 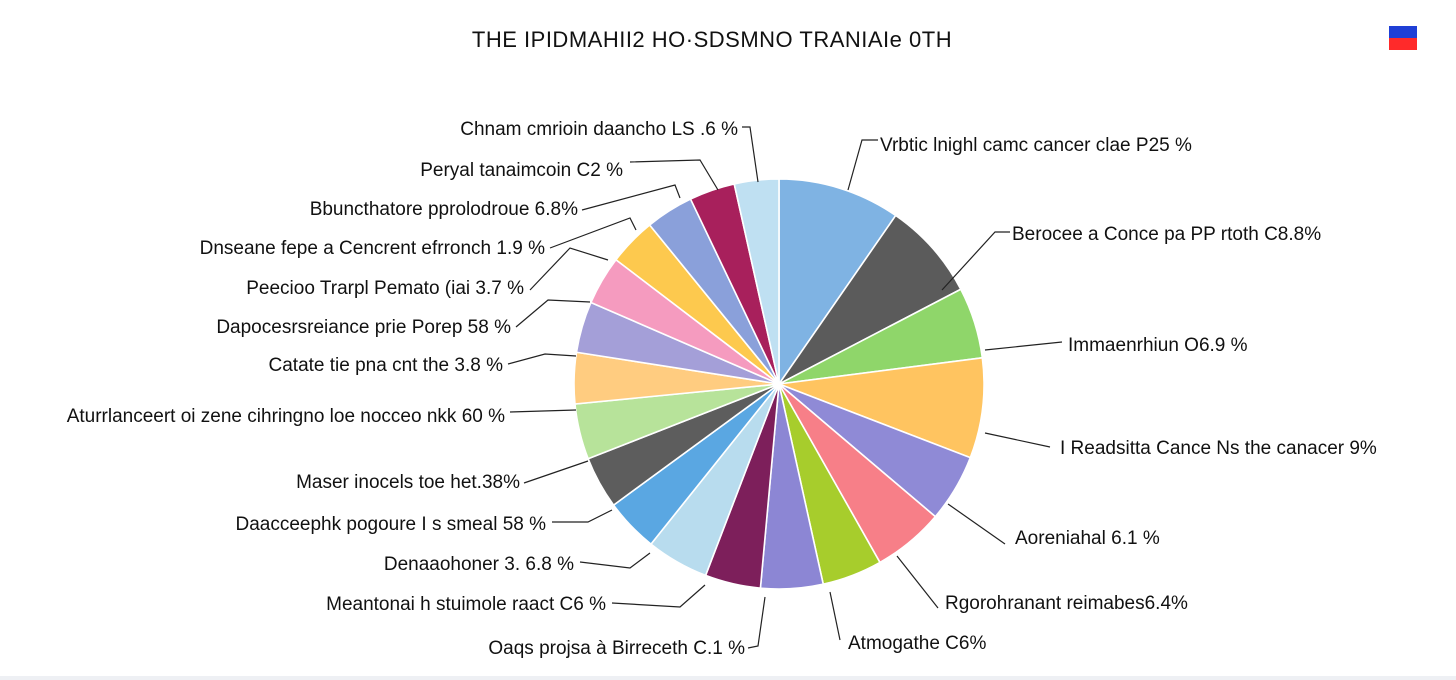 I want to click on slice-label-15: Dapocesrsreiance prie Porep 58 %, so click(x=363, y=327).